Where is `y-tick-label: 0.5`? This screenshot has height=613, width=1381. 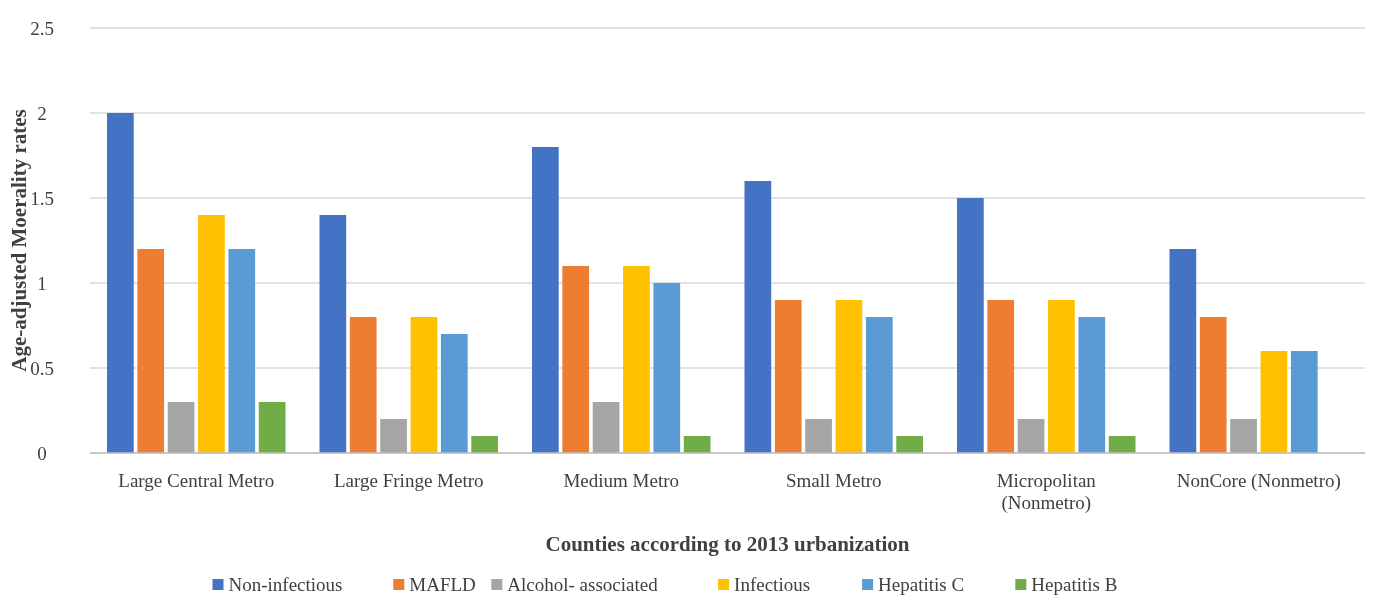 y-tick-label: 0.5 is located at coordinates (42, 368).